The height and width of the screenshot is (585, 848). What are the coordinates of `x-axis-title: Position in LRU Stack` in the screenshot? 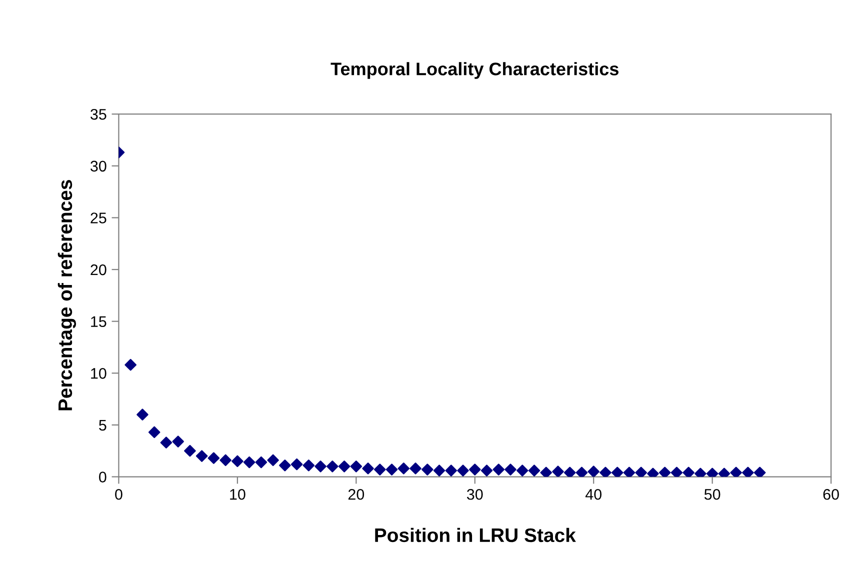 It's located at (475, 535).